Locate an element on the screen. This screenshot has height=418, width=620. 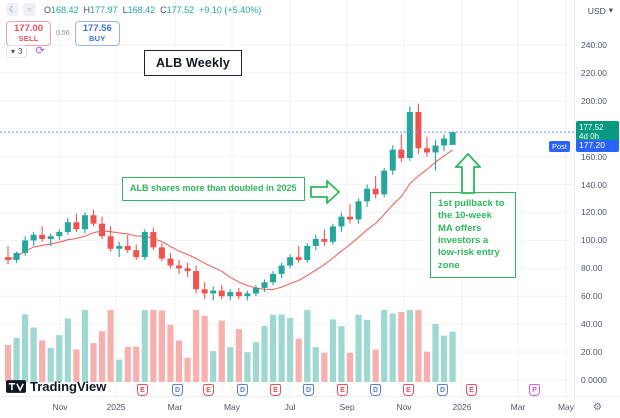
price-axis-tick: 220.00 is located at coordinates (594, 72).